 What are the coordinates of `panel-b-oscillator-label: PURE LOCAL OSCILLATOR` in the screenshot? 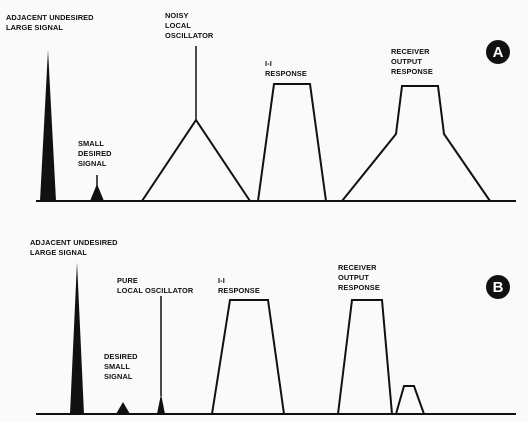 It's located at (155, 285).